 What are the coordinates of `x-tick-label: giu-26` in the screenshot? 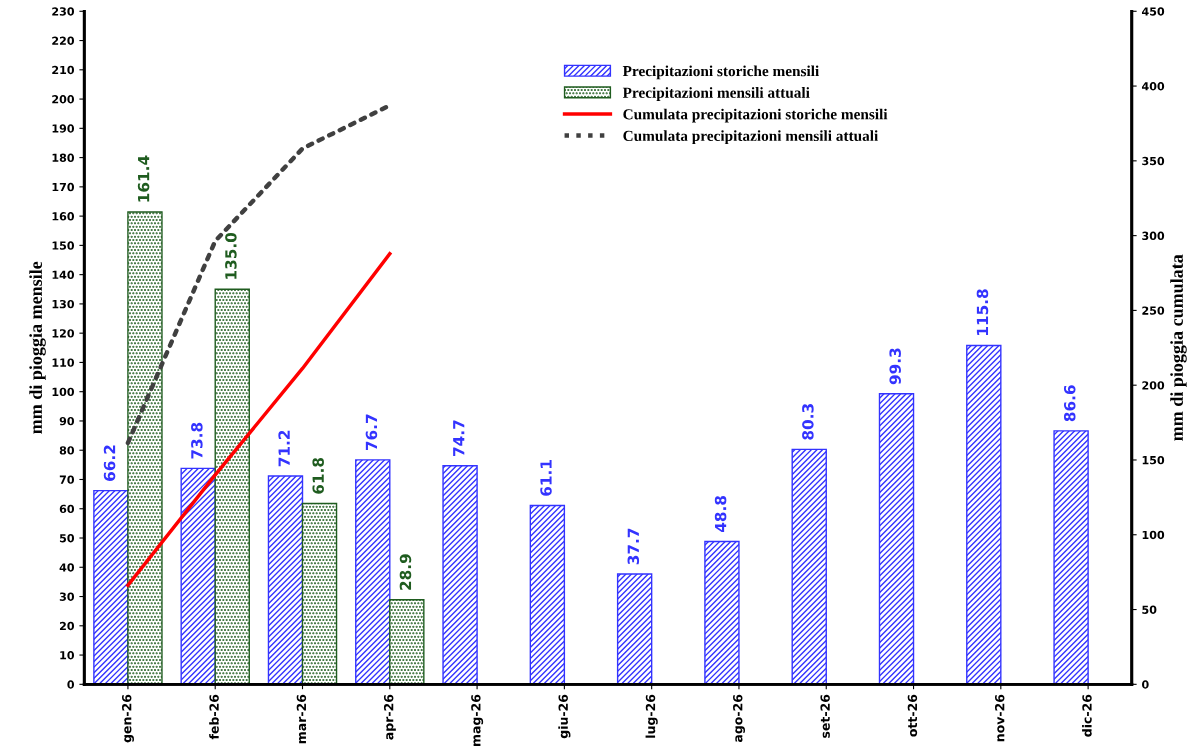 It's located at (564, 716).